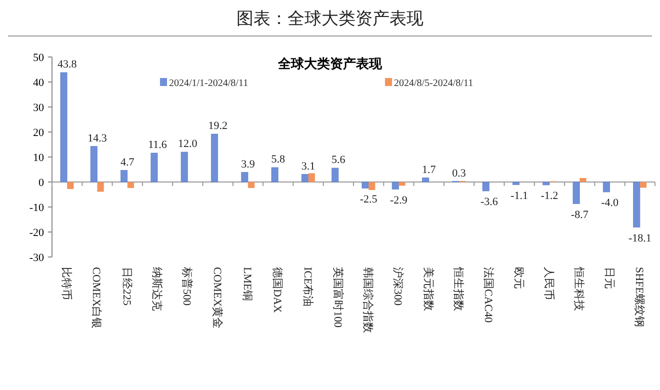 This screenshot has height=390, width=660. What do you see at coordinates (98, 138) in the screenshot?
I see `data-label: 14.3` at bounding box center [98, 138].